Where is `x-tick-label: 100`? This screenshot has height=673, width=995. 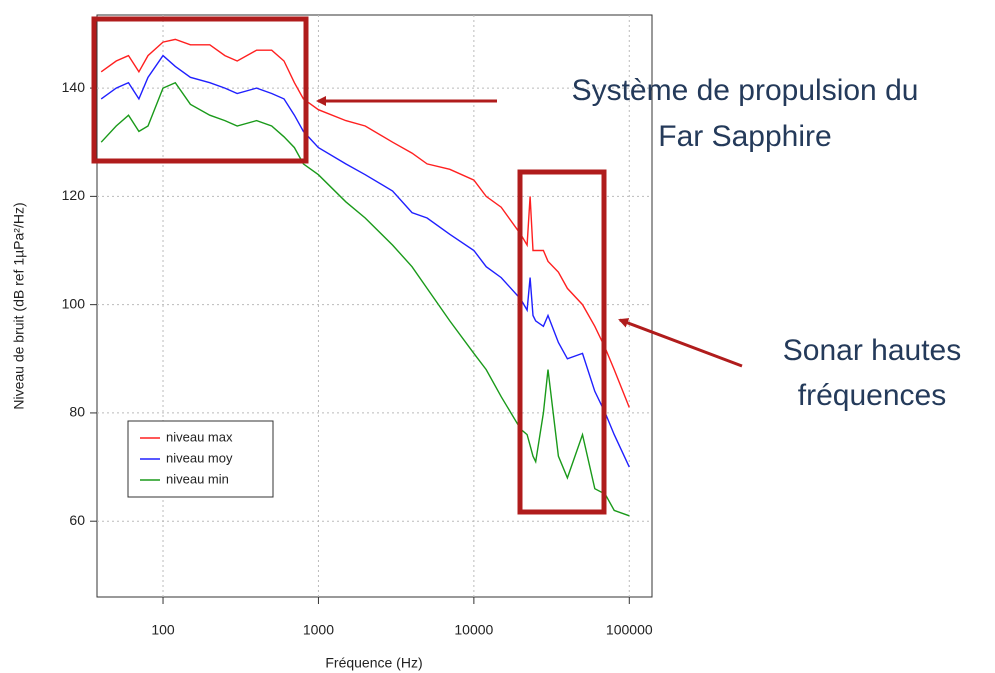
x-tick-label: 100 is located at coordinates (163, 630).